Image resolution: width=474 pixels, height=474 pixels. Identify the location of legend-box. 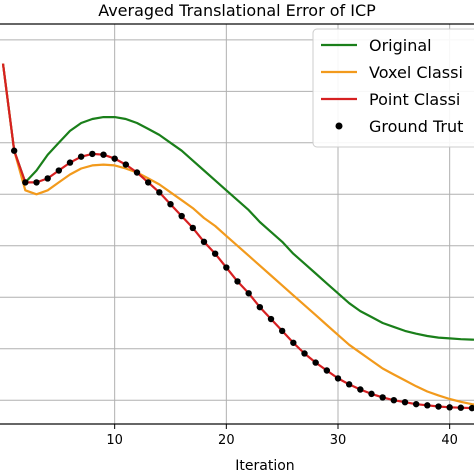
(393, 88).